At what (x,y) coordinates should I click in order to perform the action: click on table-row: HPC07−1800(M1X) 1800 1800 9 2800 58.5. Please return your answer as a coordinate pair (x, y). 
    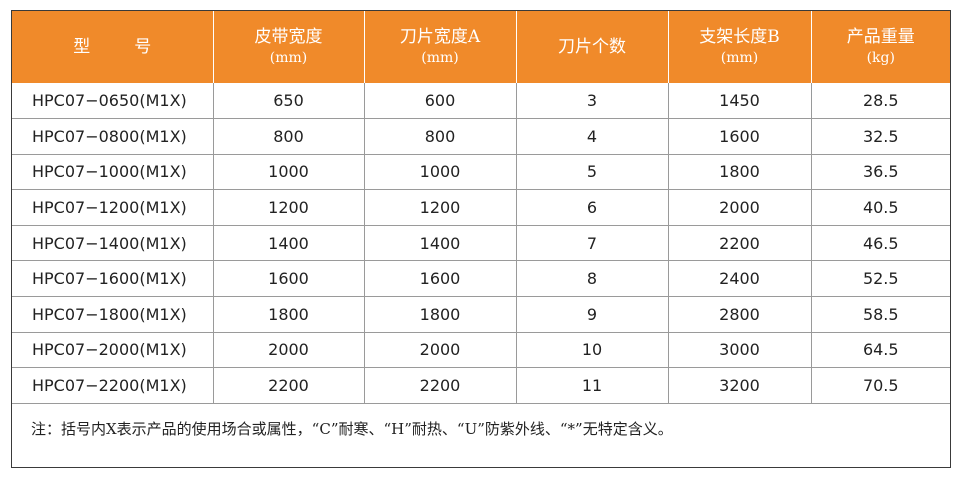
    Looking at the image, I should click on (481, 314).